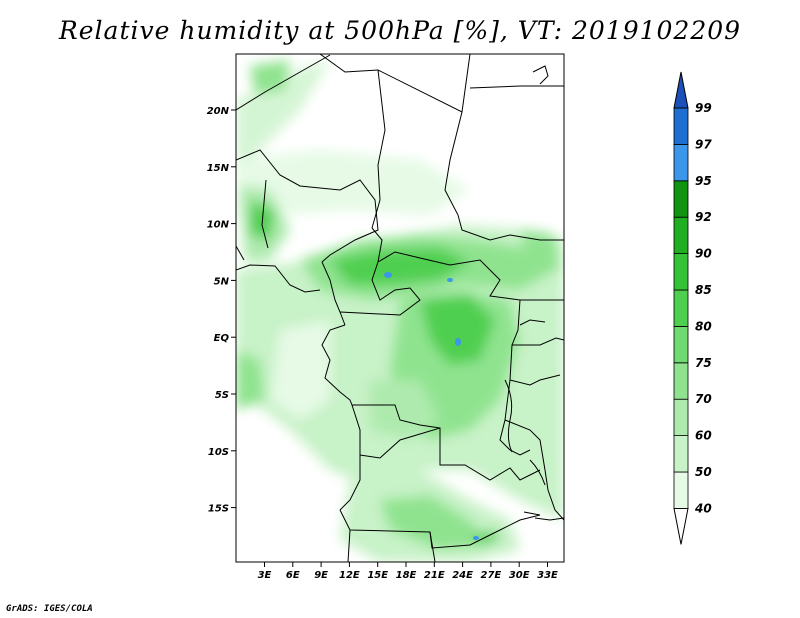  Describe the element at coordinates (519, 575) in the screenshot. I see `lon-label: 30E` at that location.